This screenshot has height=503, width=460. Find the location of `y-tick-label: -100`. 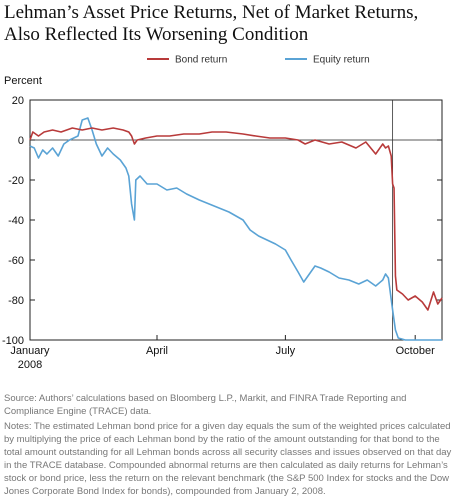

y-tick-label: -100 is located at coordinates (13, 341).